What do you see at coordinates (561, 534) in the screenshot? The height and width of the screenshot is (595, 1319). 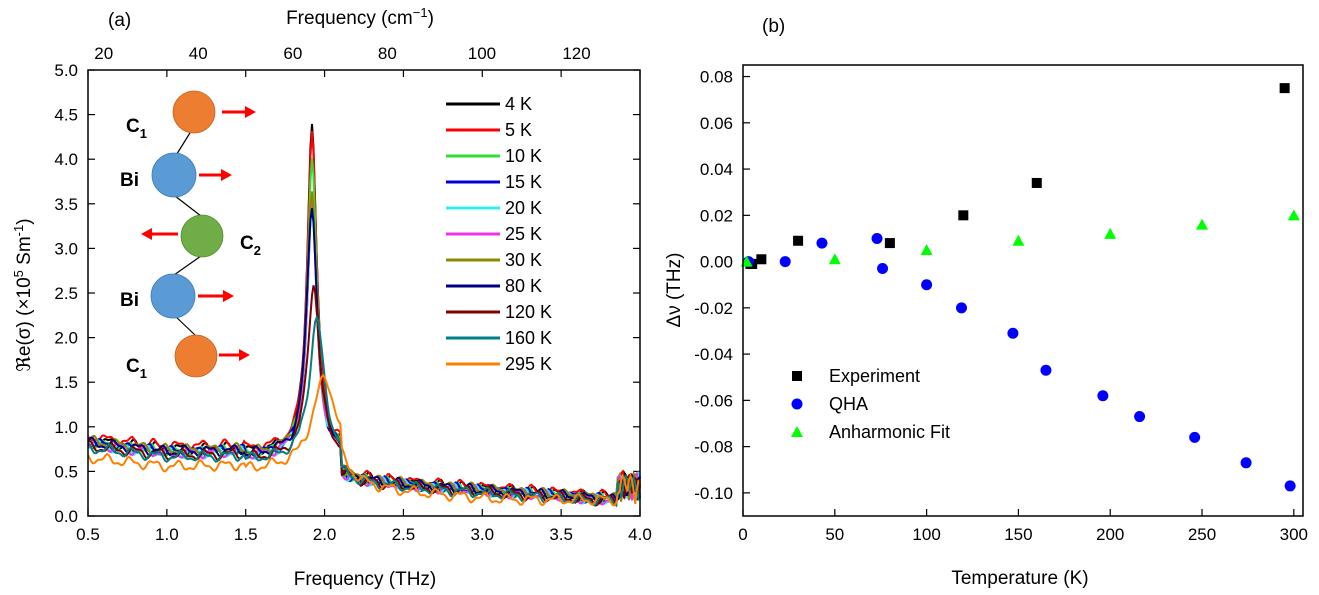 I see `x-tick-label-a: 3.5` at bounding box center [561, 534].